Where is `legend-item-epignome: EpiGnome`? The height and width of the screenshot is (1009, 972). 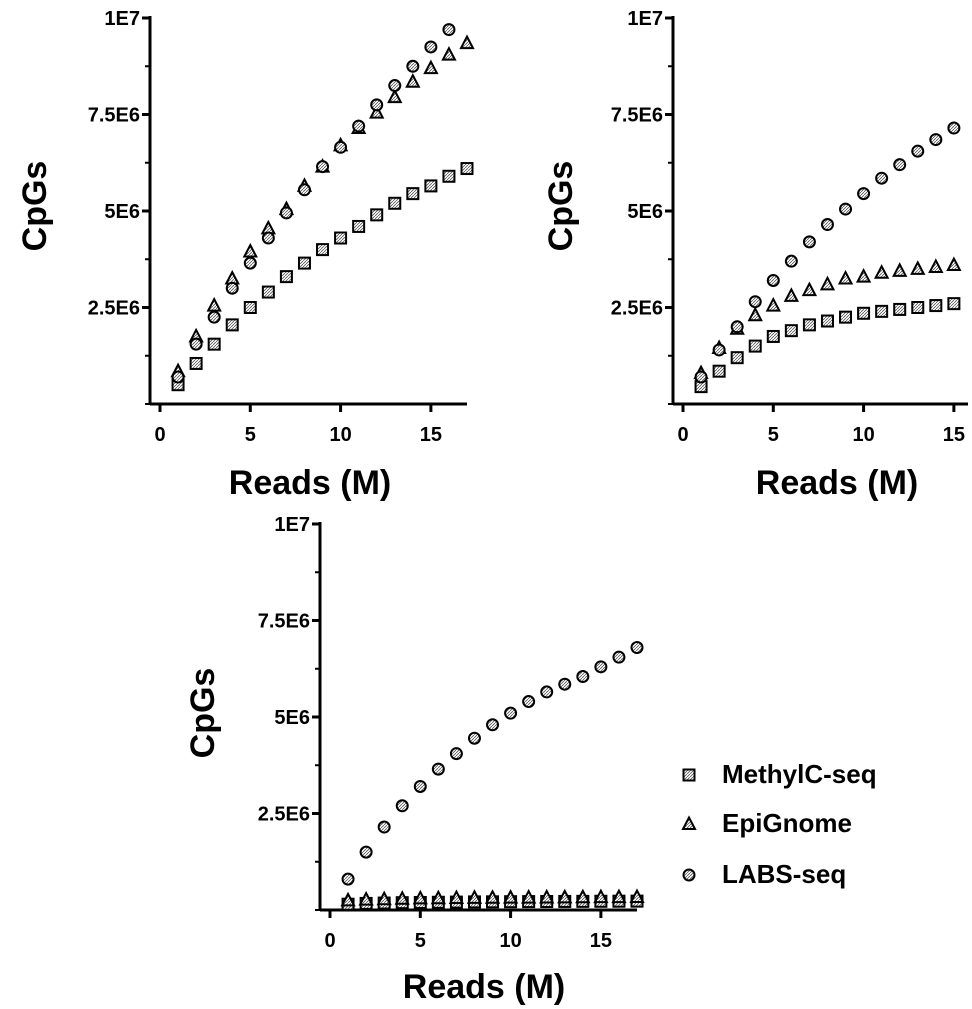 legend-item-epignome: EpiGnome is located at coordinates (766, 823).